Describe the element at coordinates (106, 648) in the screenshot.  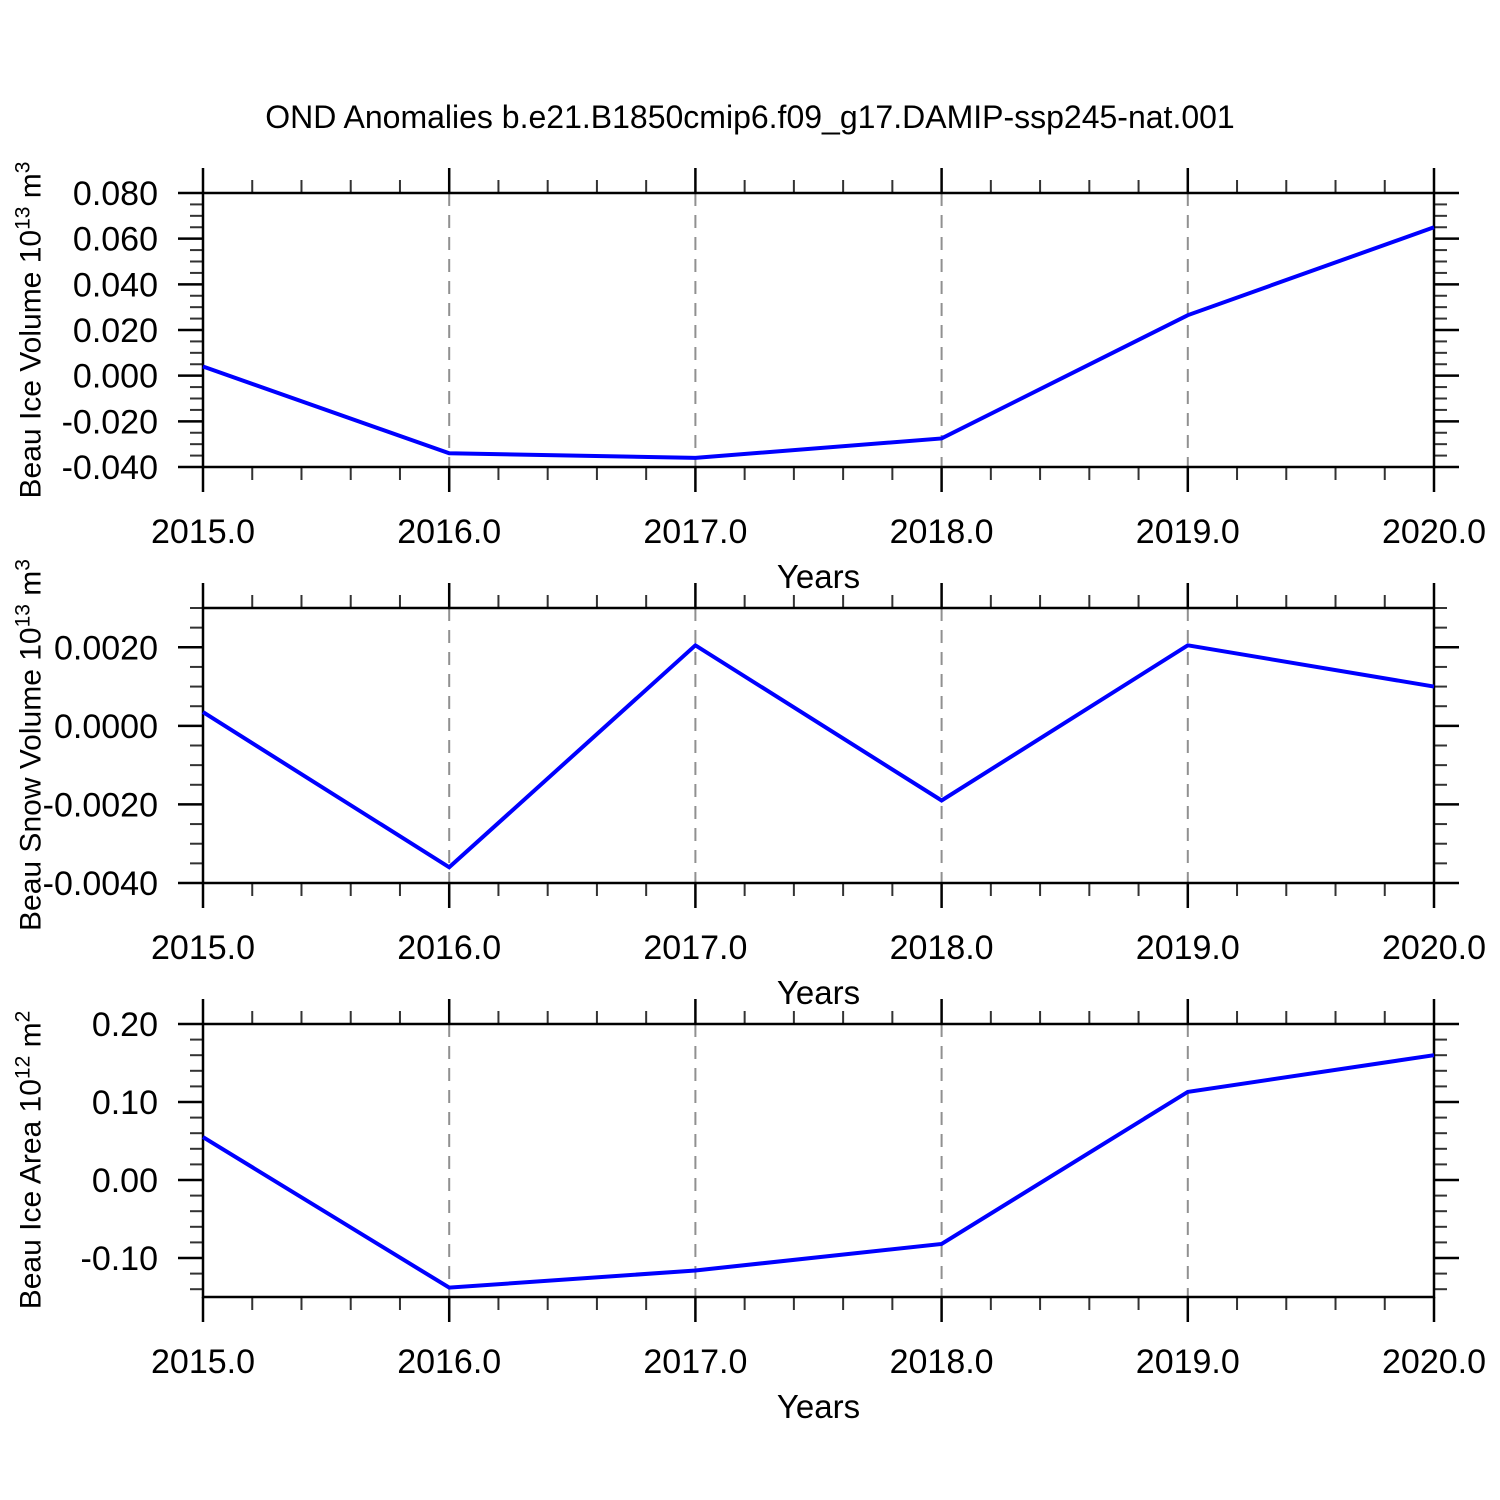
I see `y-tick-label: 0.0020` at that location.